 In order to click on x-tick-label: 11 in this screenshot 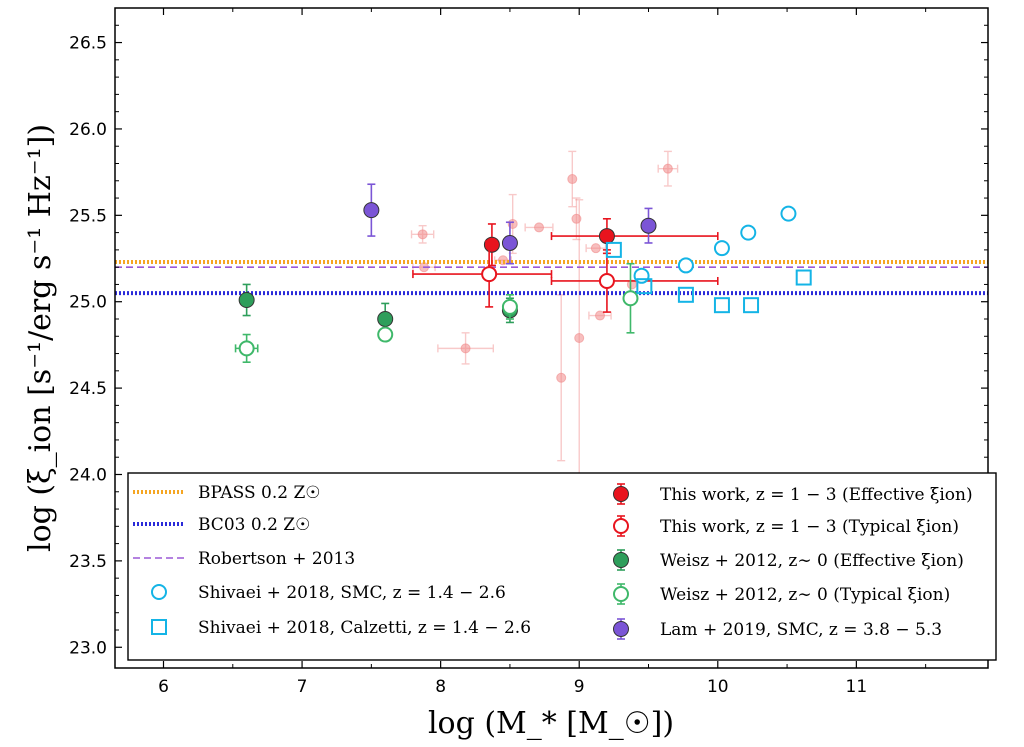, I will do `click(857, 687)`.